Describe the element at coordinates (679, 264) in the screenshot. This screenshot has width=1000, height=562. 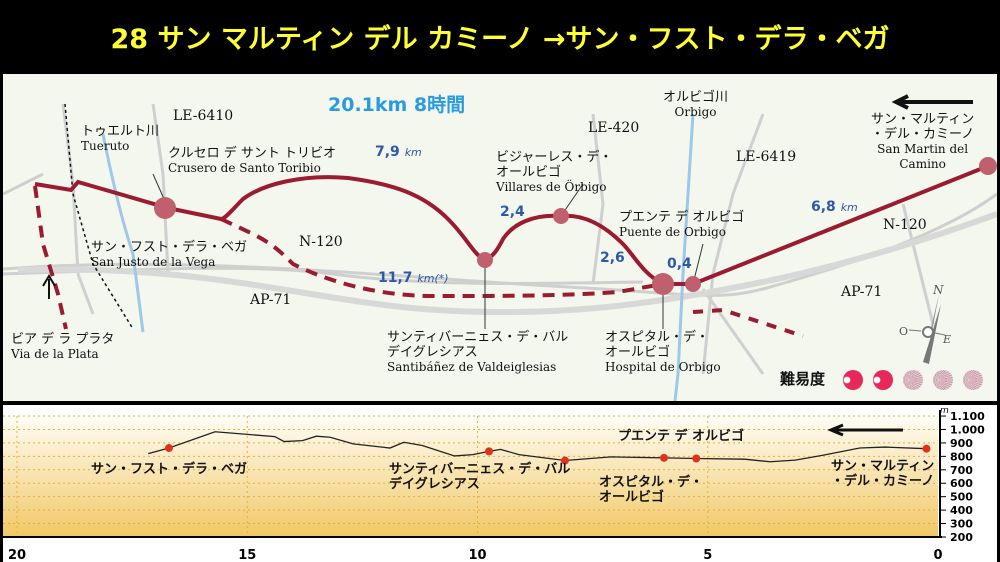
I see `distance-0-4: 0,4` at that location.